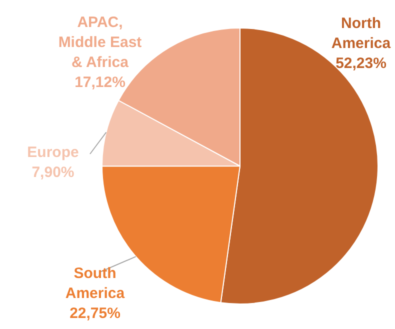 The width and height of the screenshot is (395, 329). Describe the element at coordinates (95, 313) in the screenshot. I see `data-label: 22,75%` at that location.